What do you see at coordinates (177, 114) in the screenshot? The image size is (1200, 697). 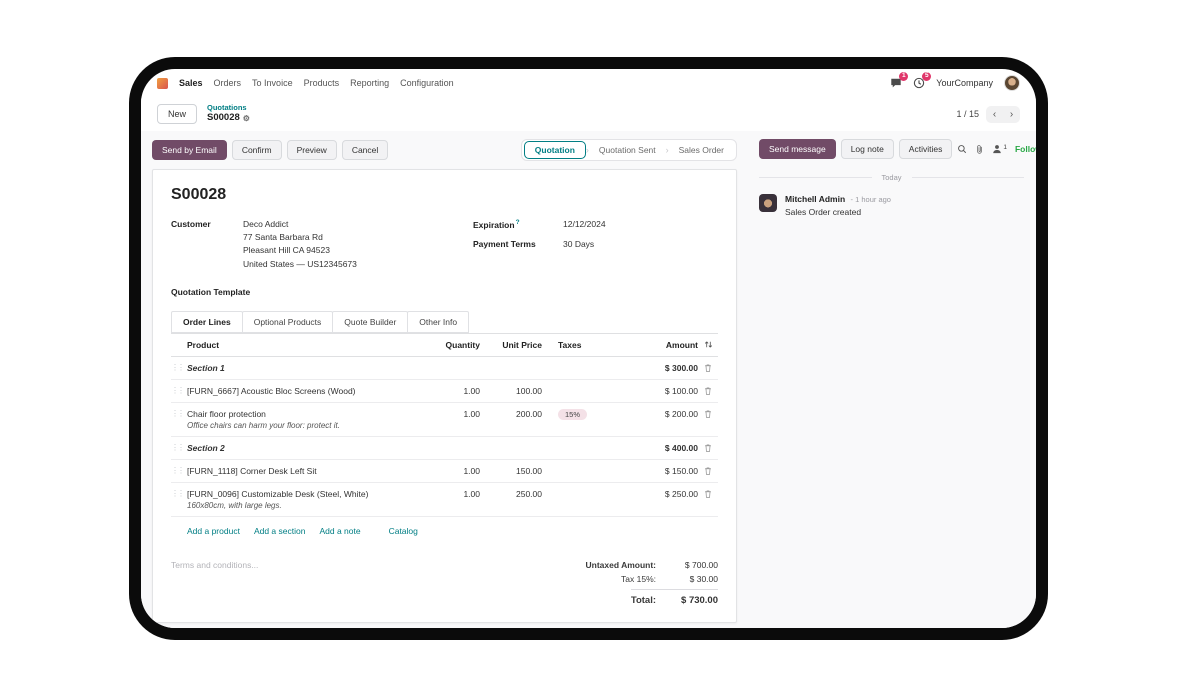 I see `new-button: New` at bounding box center [177, 114].